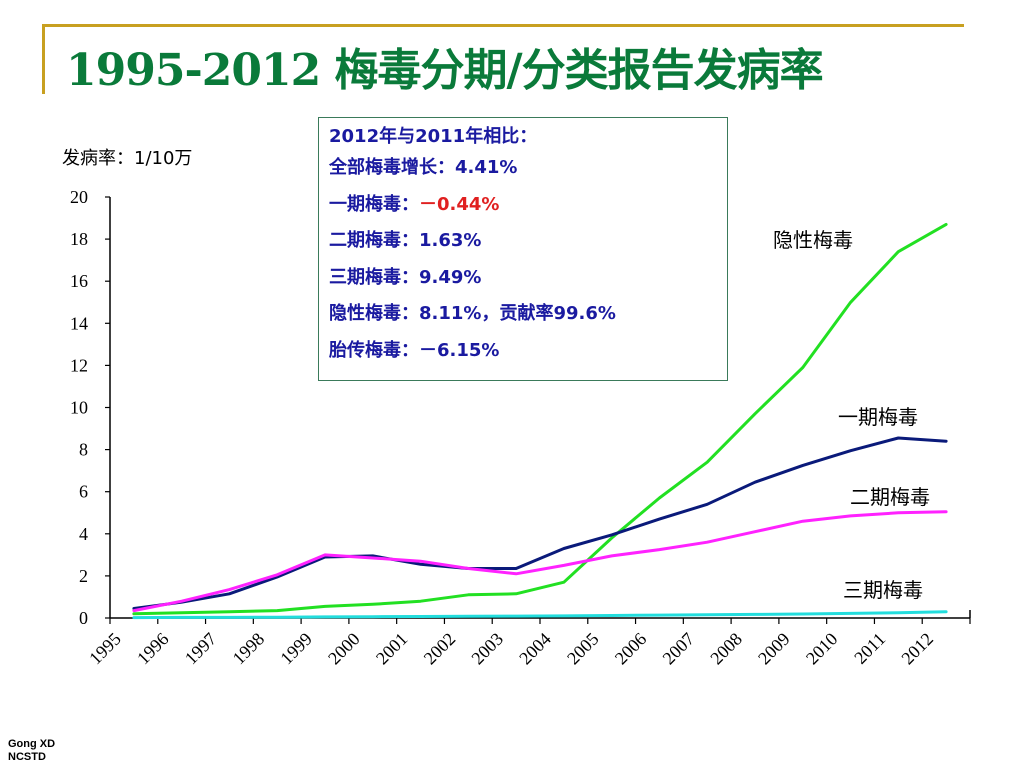 Image resolution: width=1024 pixels, height=768 pixels. What do you see at coordinates (523, 205) in the screenshot?
I see `annotation-line-3: 一期梅毒：－0.44%` at bounding box center [523, 205].